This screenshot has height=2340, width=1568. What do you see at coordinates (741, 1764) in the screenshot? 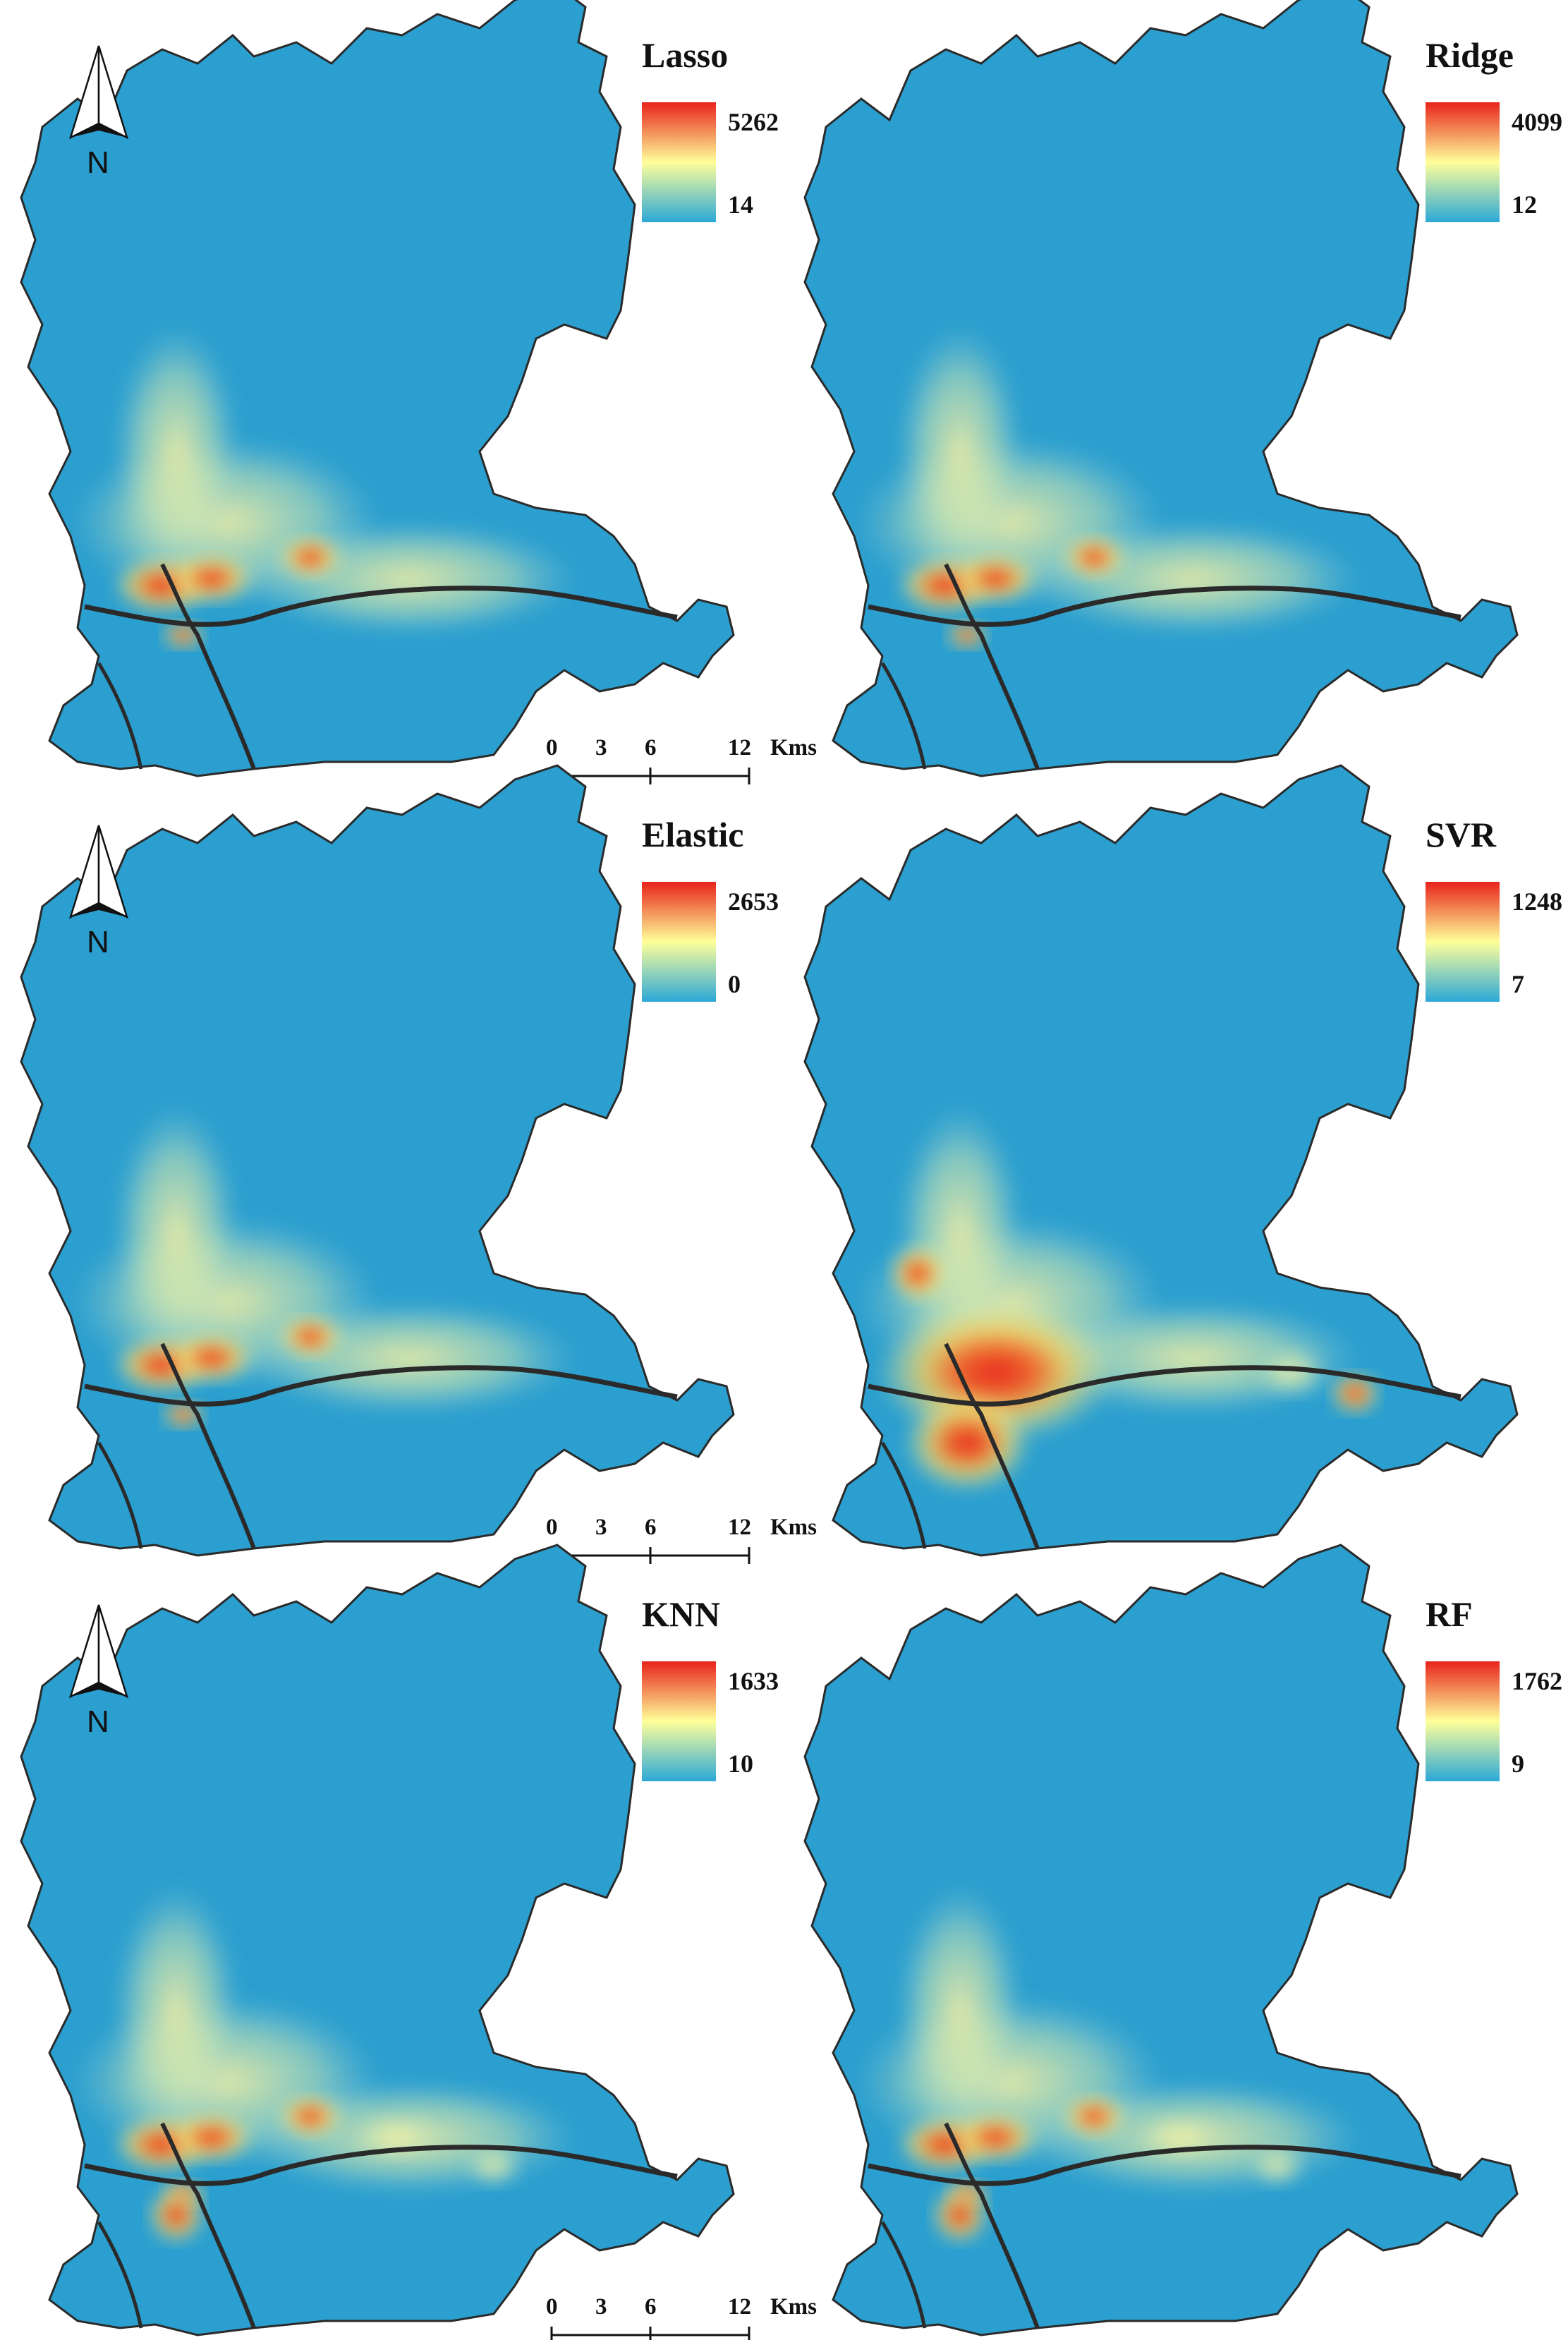
I see `legend-min-label: 10` at bounding box center [741, 1764].